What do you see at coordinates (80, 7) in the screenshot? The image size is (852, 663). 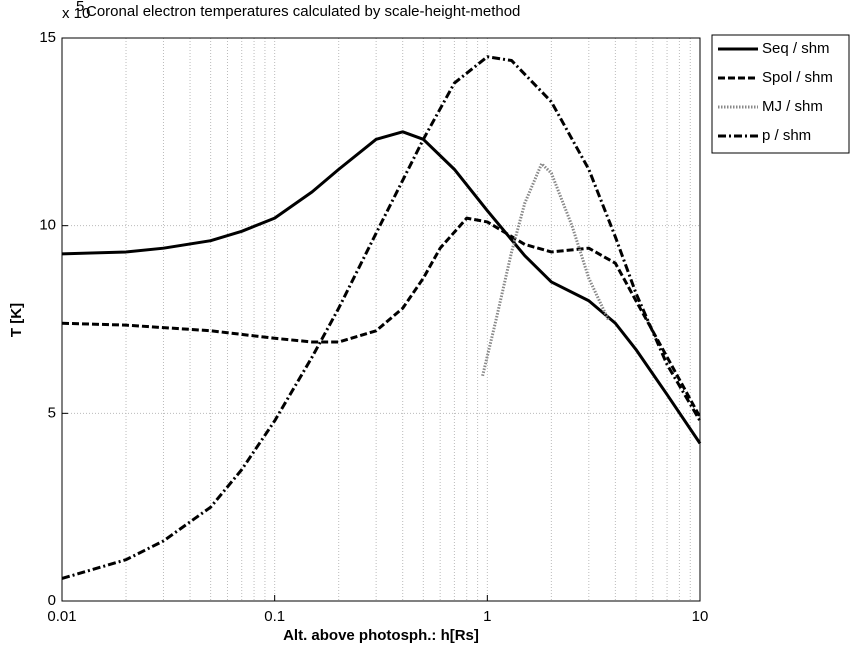 I see `axis-multiplier-exponent: 5` at bounding box center [80, 7].